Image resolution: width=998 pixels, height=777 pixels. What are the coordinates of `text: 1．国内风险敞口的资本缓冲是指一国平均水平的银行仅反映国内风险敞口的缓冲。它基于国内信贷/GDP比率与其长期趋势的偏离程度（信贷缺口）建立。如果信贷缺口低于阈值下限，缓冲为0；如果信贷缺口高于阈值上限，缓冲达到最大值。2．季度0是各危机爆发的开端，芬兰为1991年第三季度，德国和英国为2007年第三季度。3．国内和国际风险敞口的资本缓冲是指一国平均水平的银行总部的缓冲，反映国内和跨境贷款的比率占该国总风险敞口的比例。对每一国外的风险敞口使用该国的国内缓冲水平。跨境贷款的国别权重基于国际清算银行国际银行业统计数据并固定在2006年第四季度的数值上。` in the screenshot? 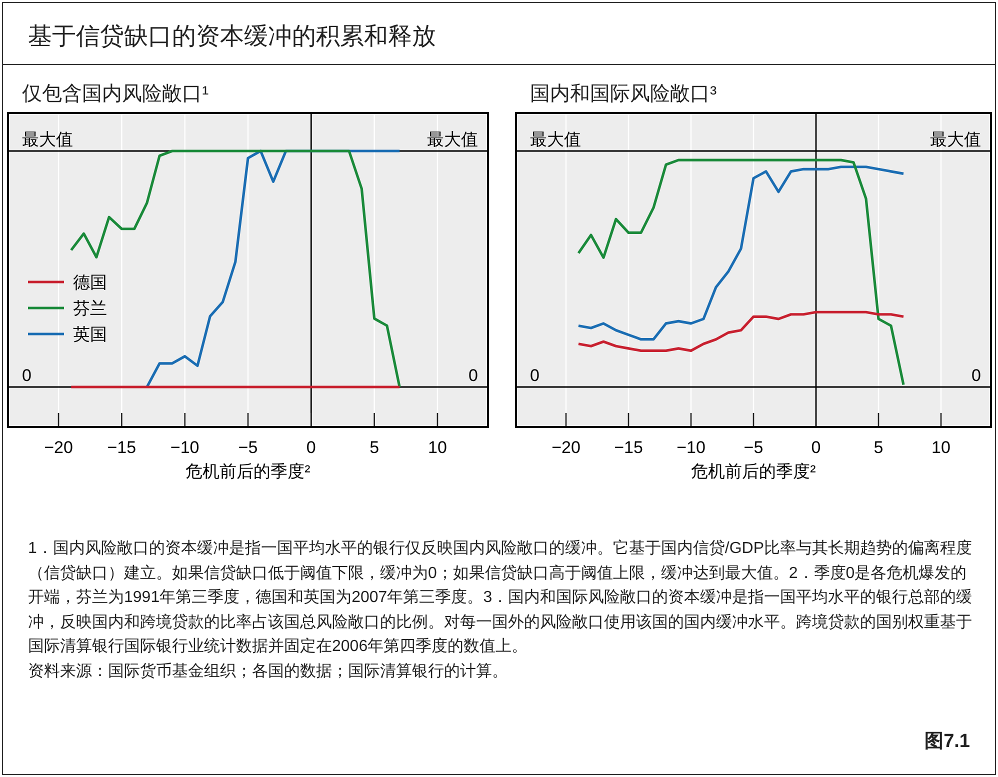 It's located at (500, 597).